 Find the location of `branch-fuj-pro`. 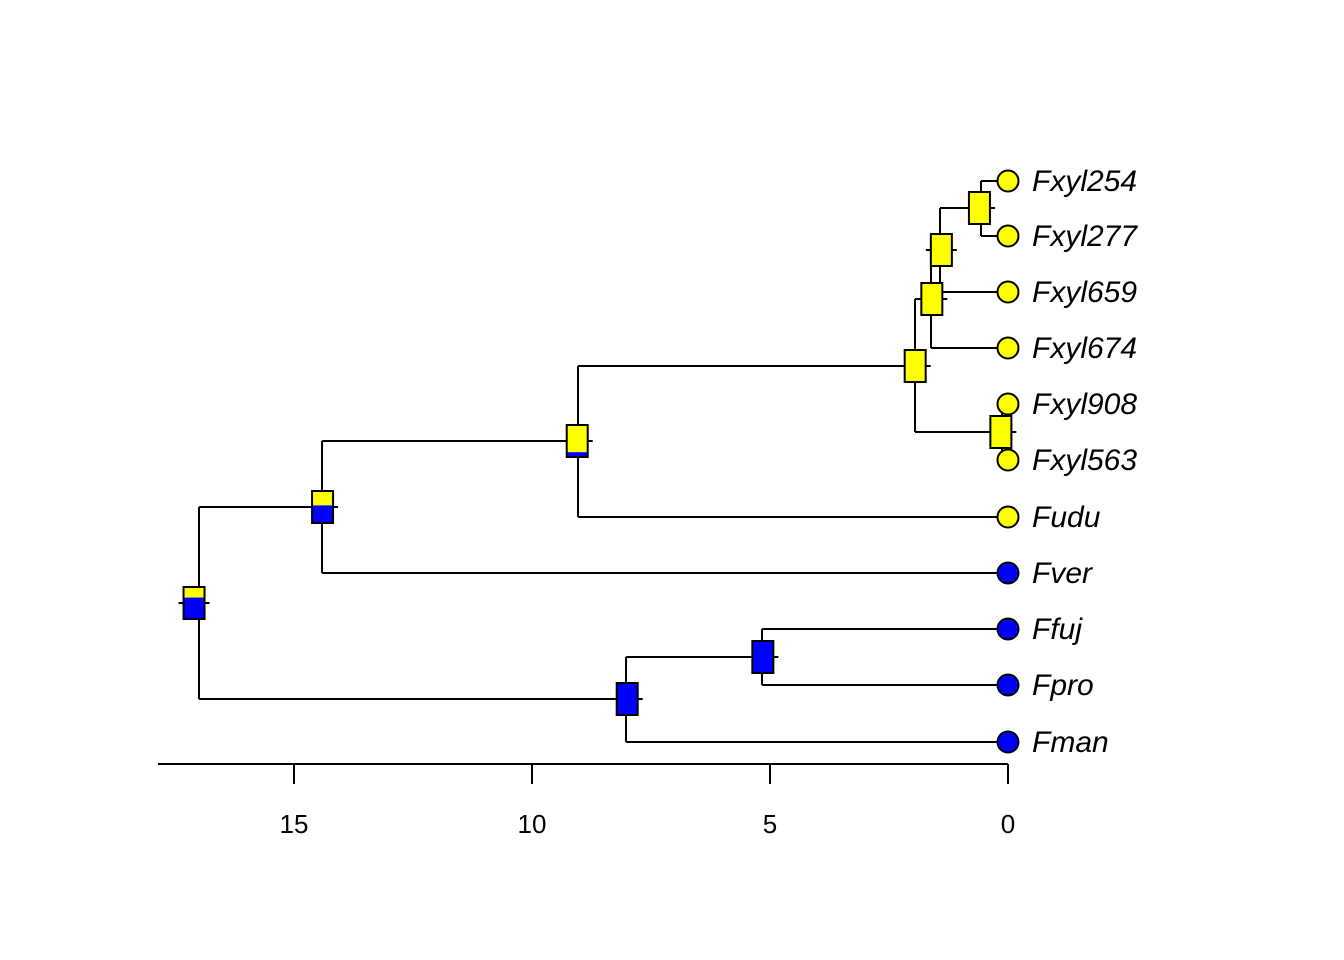

branch-fuj-pro is located at coordinates (884, 657).